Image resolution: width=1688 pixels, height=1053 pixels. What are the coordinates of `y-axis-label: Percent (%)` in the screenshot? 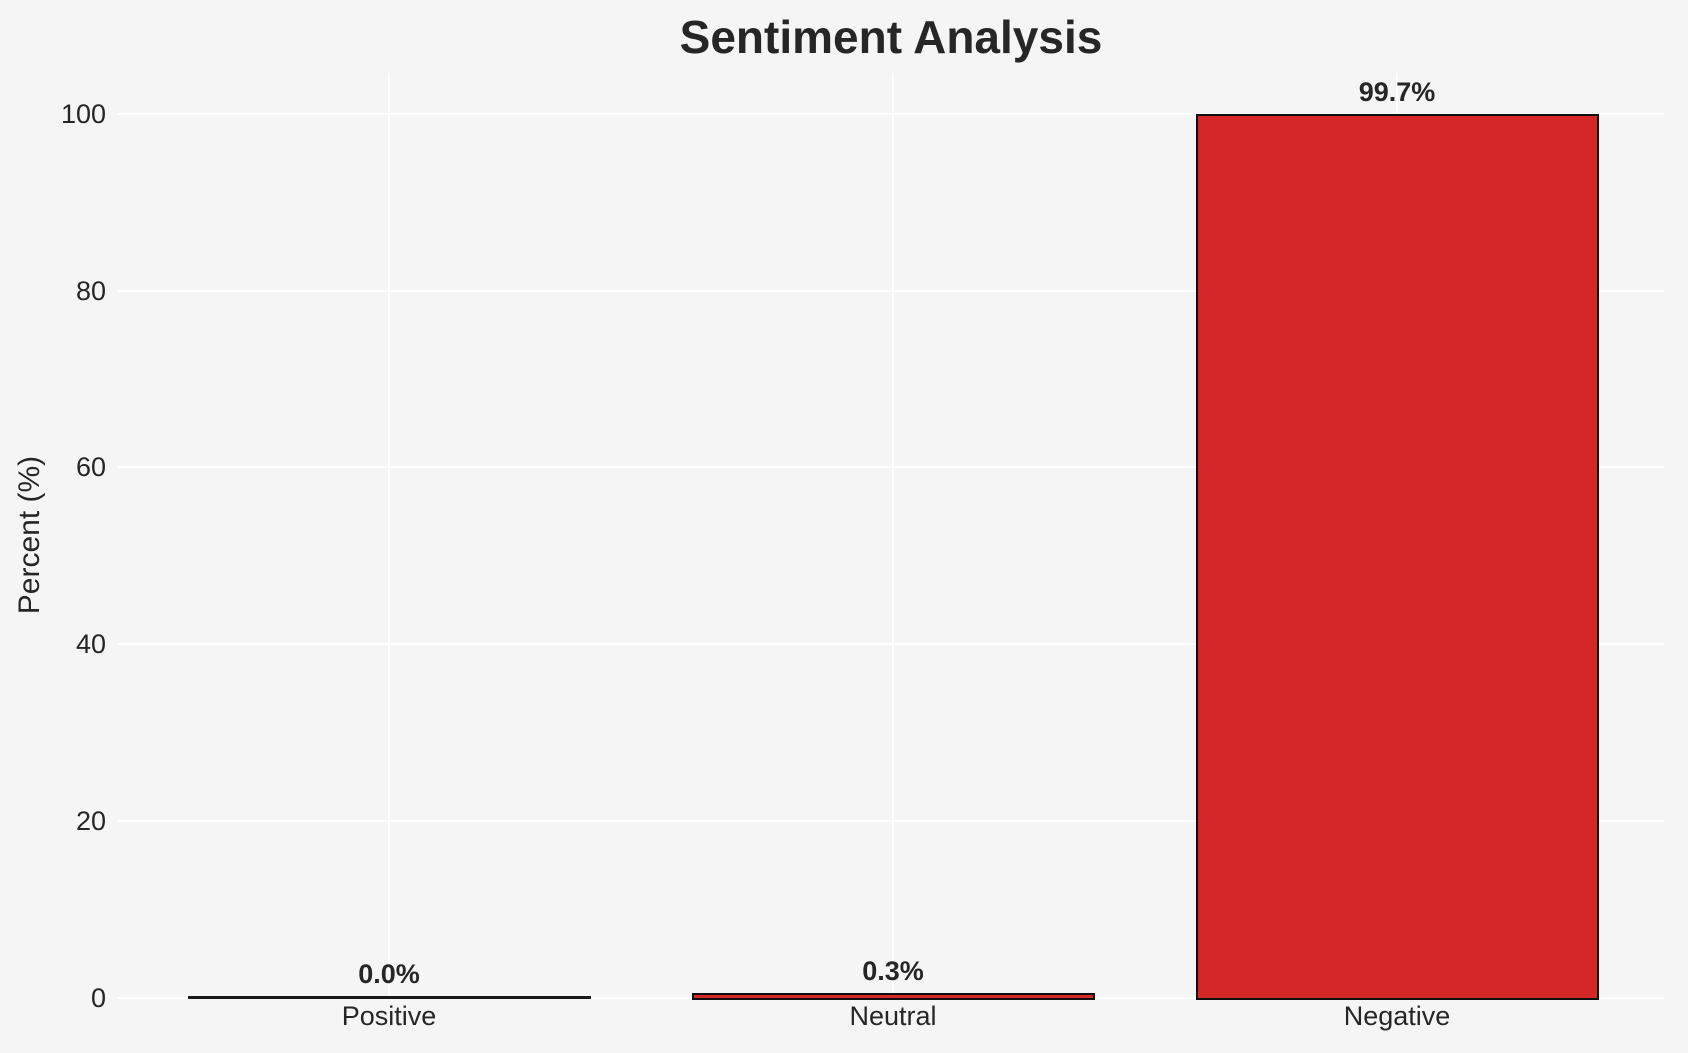 It's located at (29, 535).